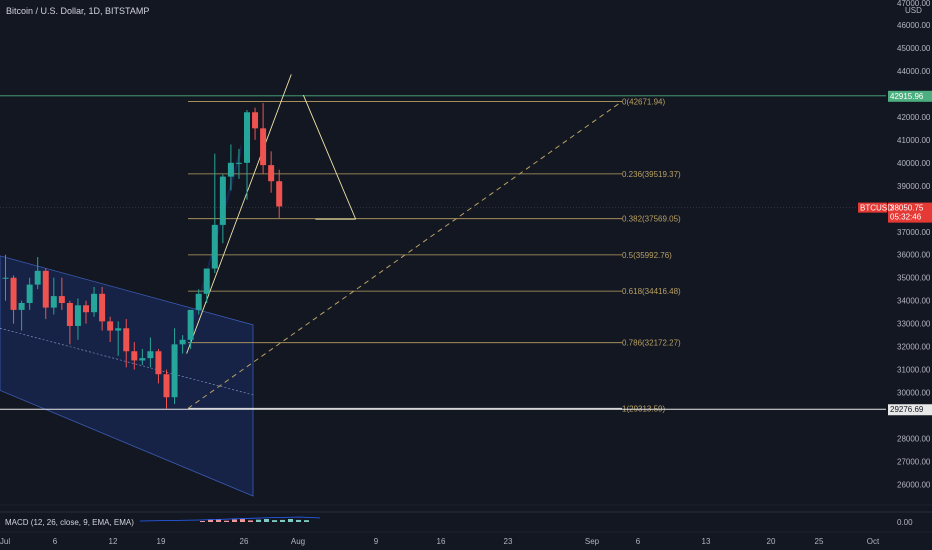 The image size is (932, 550). I want to click on y-tick-label: 27000.00, so click(914, 462).